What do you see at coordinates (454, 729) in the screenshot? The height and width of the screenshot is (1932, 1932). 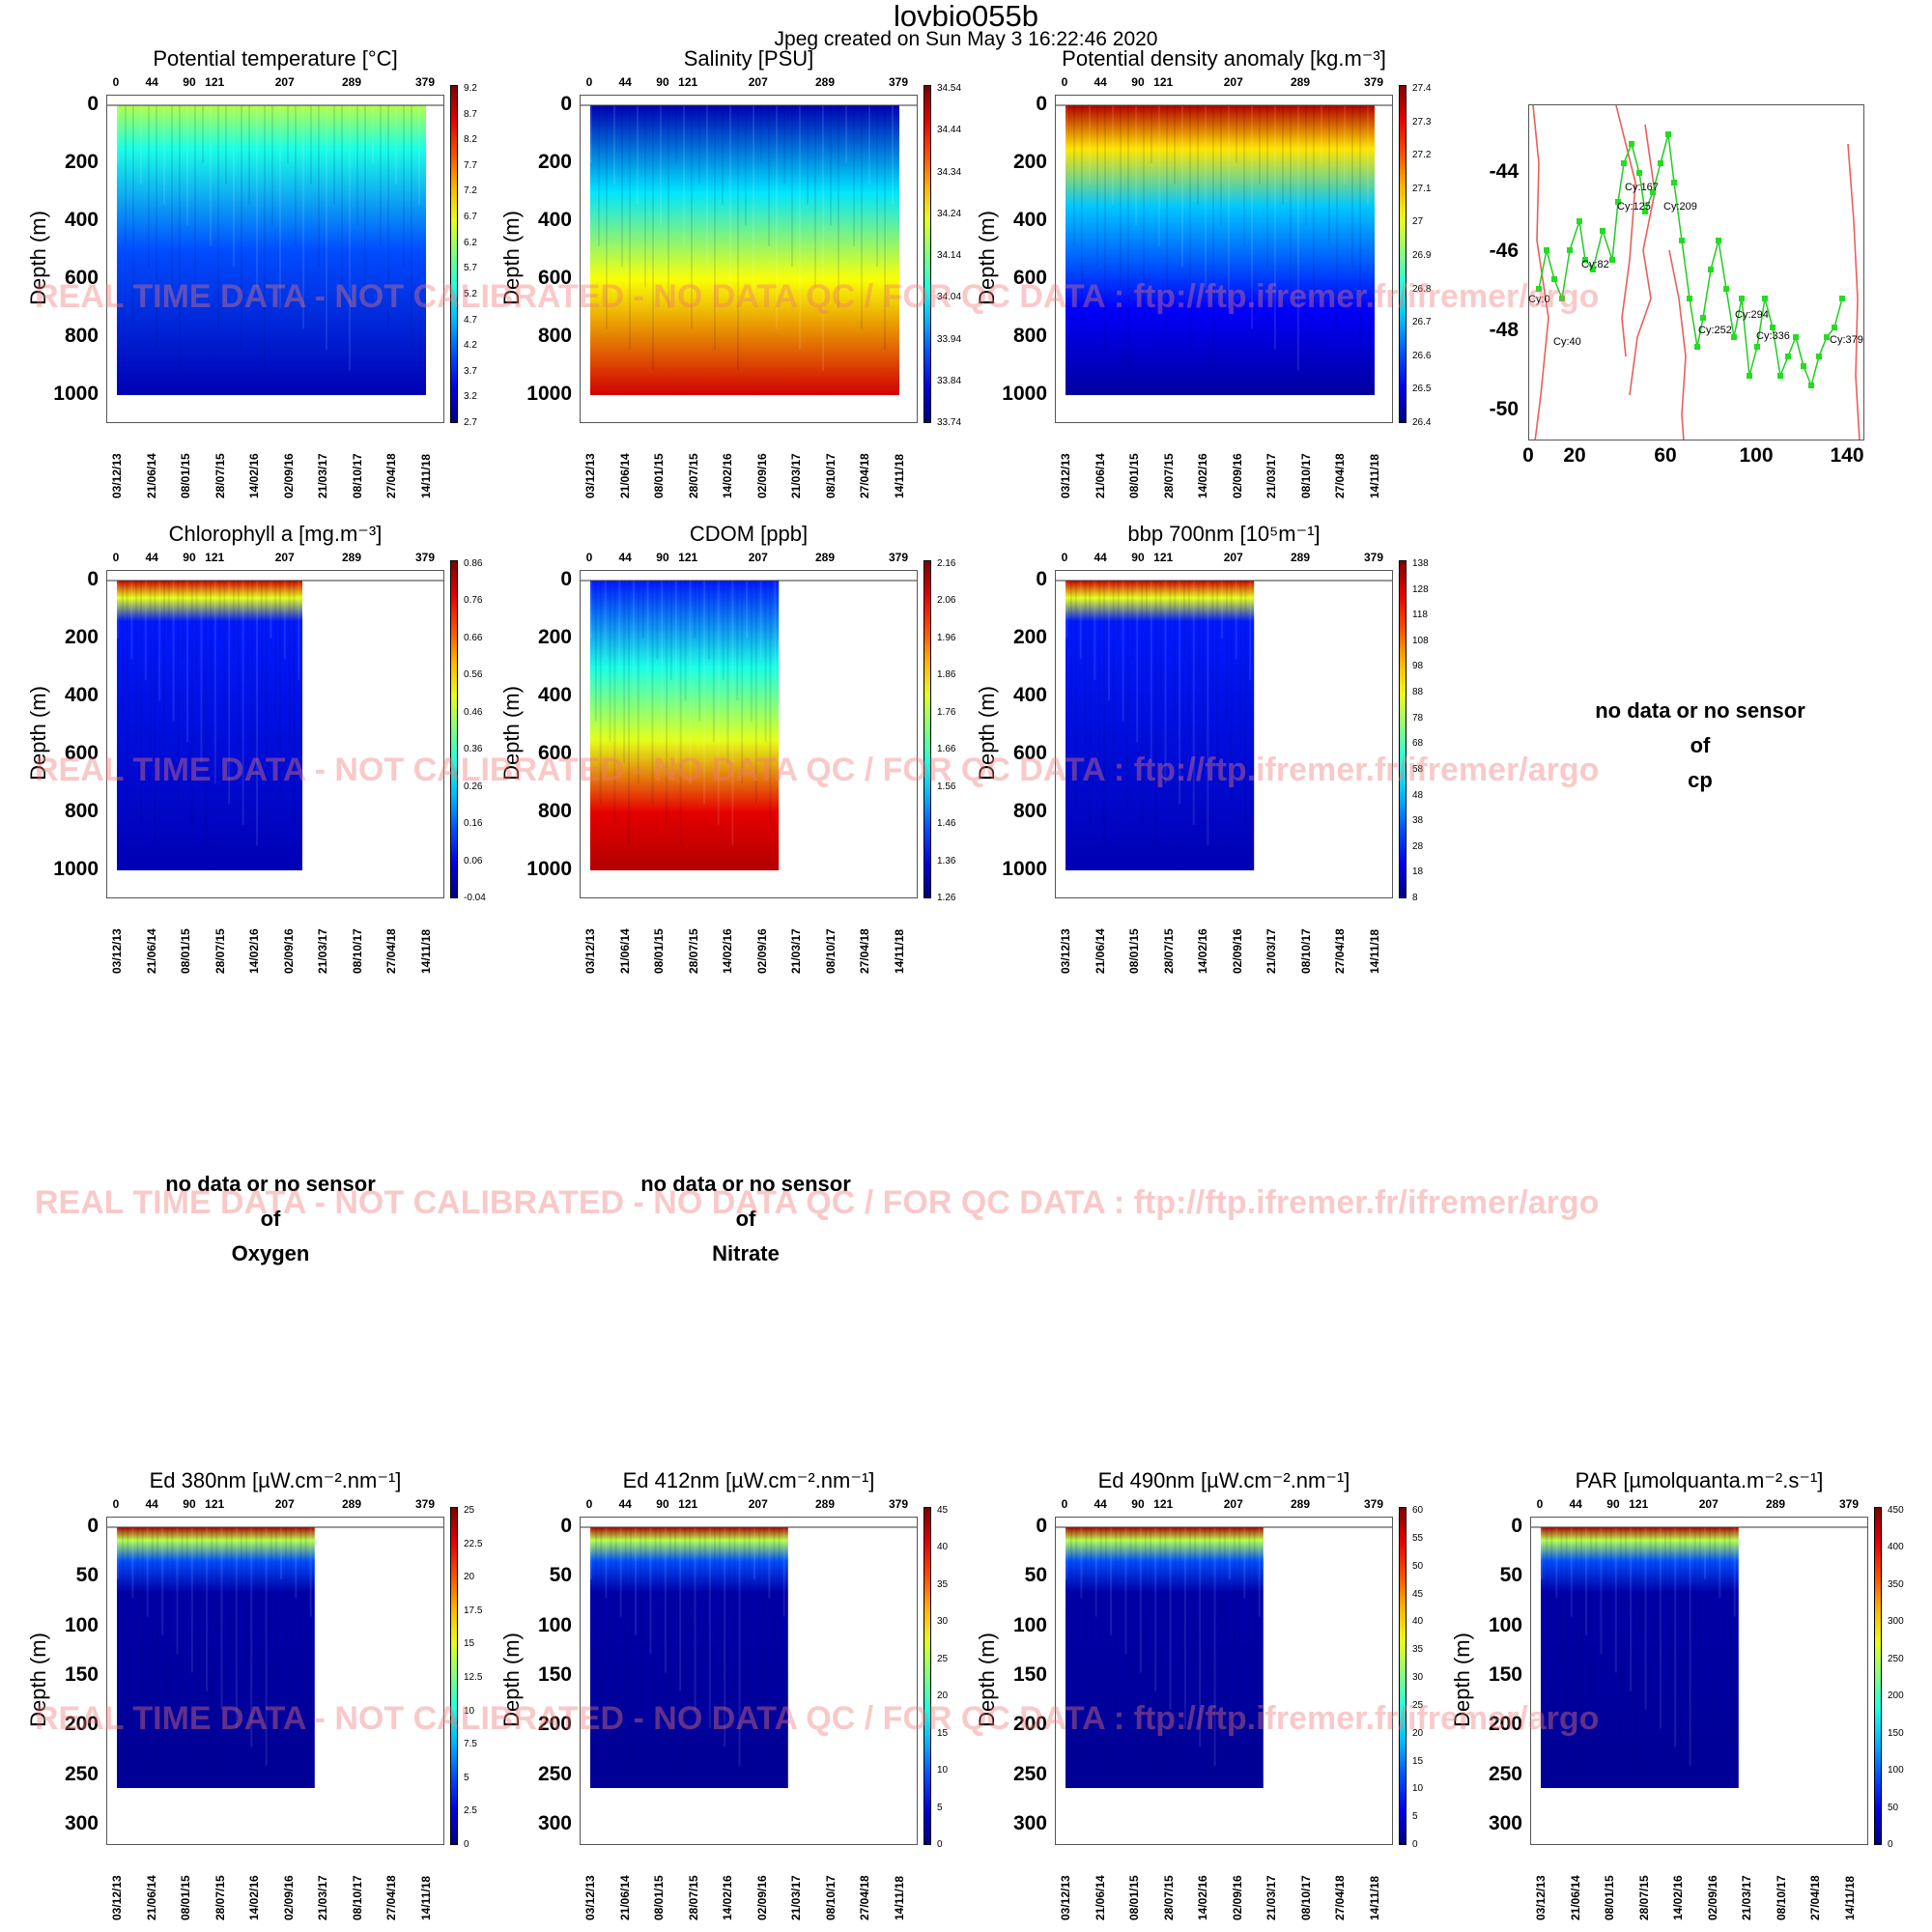 I see `colorbar` at bounding box center [454, 729].